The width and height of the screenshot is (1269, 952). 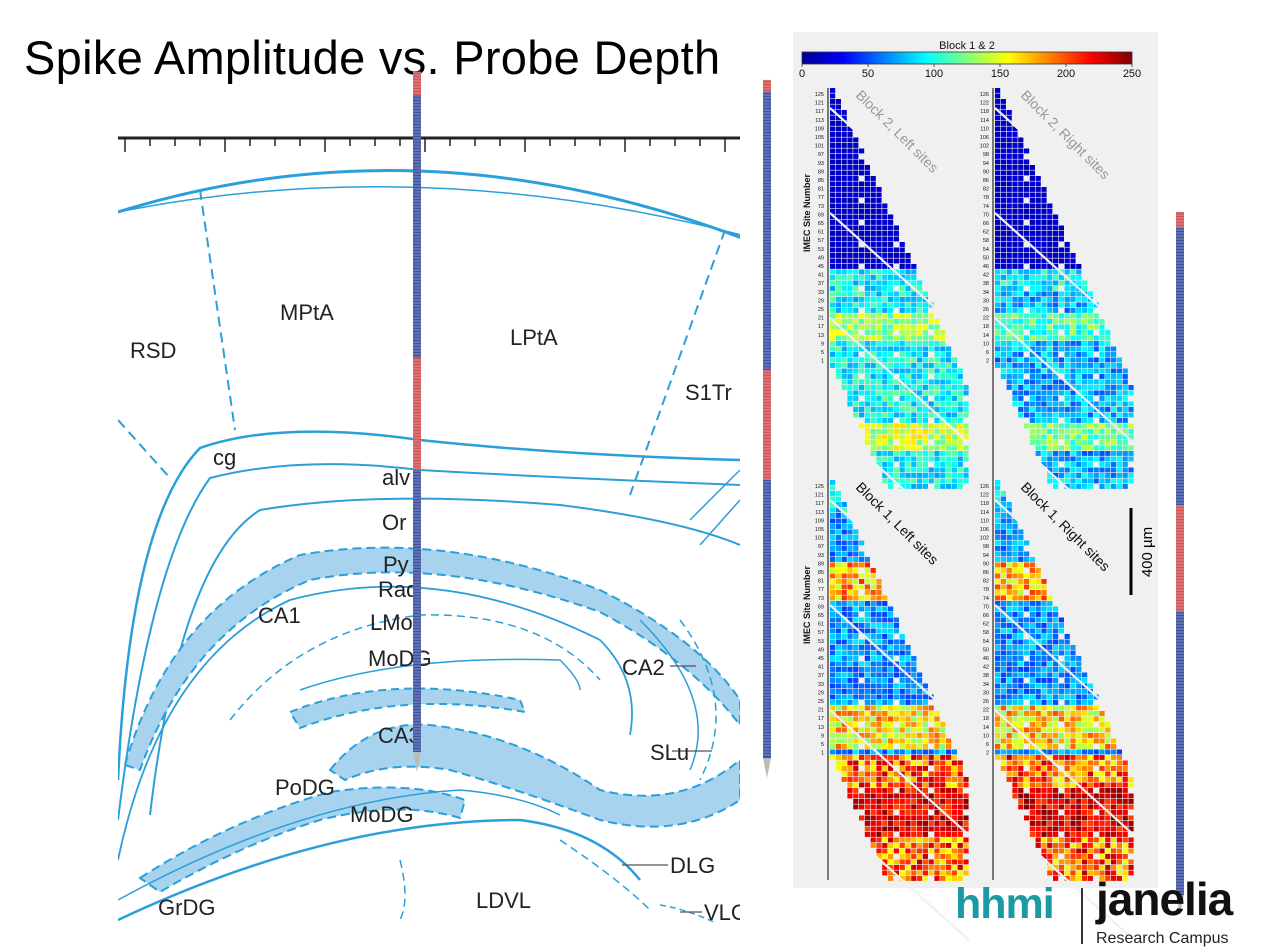 I want to click on colorbar-ticks: 0 50 100 150 200 250, so click(x=970, y=72).